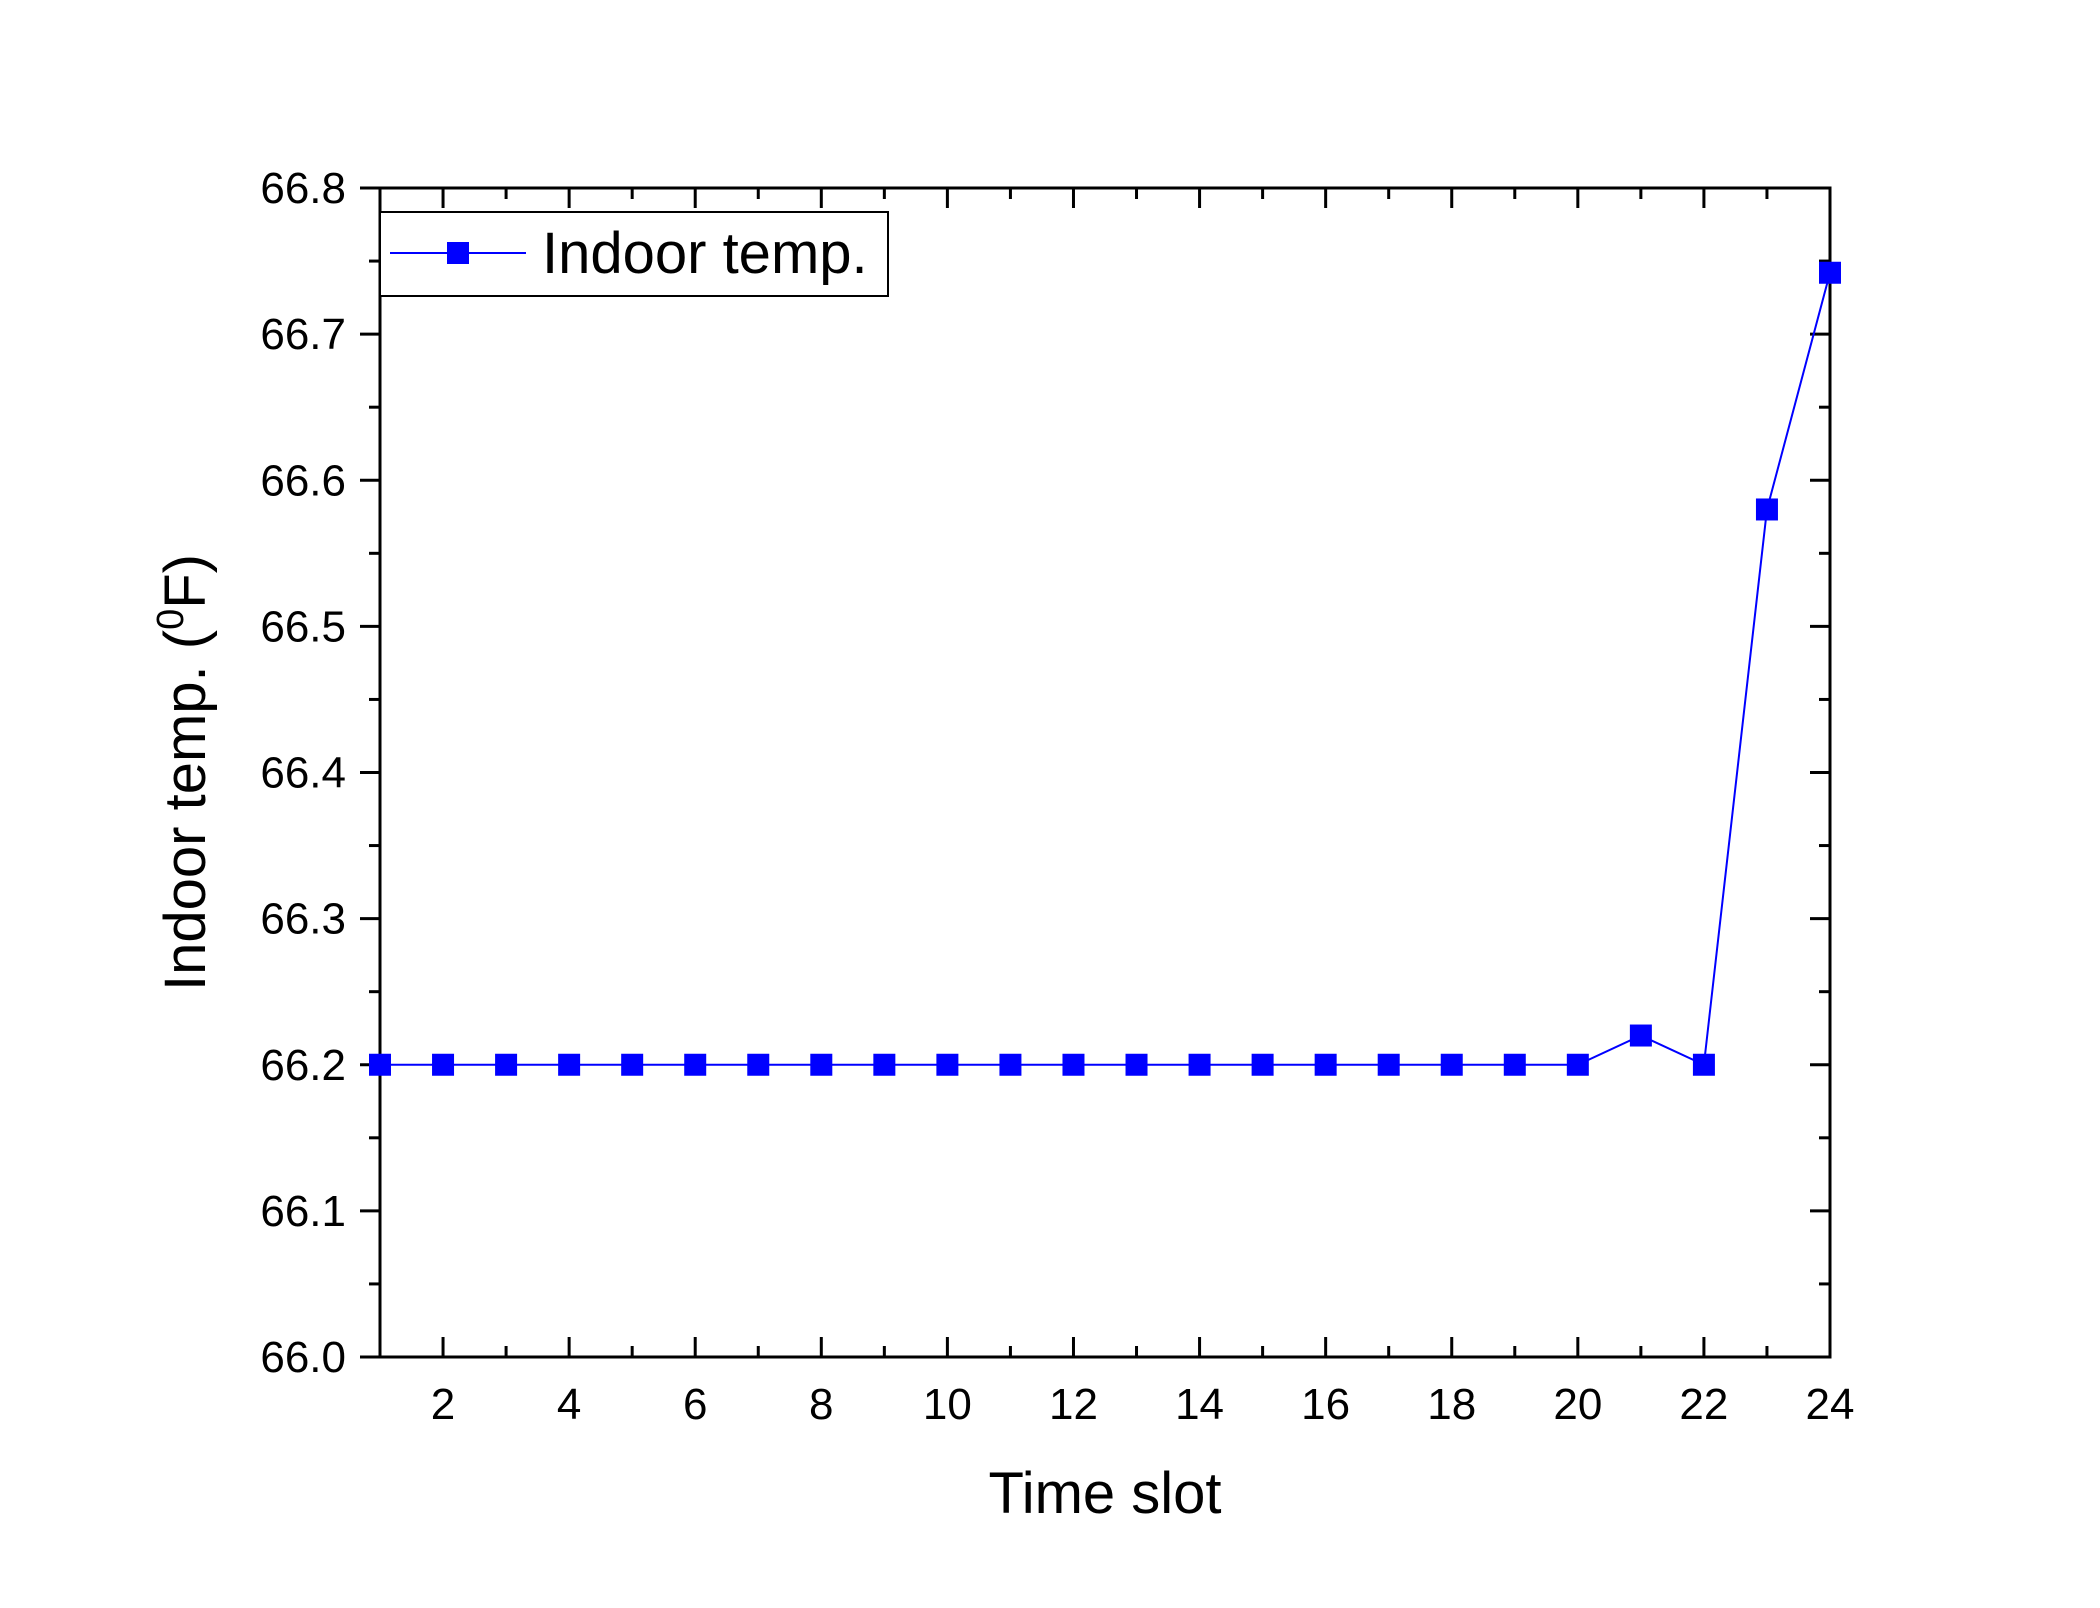 The width and height of the screenshot is (2100, 1608). I want to click on y-axis-title-main: Indoor temp. (, so click(185, 810).